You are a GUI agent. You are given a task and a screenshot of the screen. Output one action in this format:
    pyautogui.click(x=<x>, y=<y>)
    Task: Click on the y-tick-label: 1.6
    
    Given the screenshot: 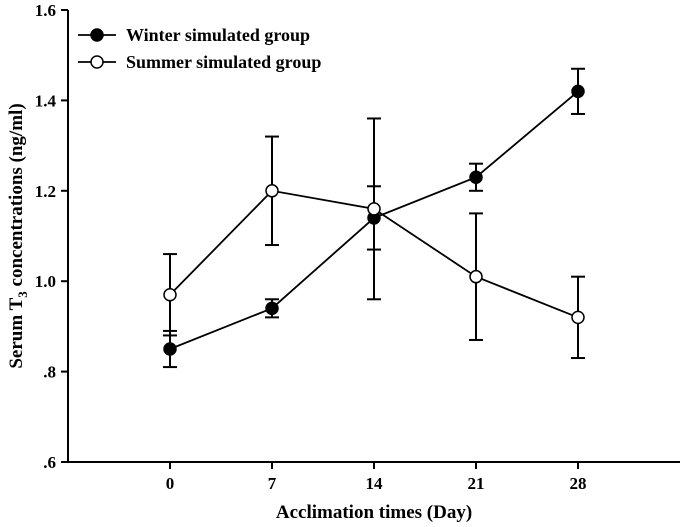 What is the action you would take?
    pyautogui.click(x=45, y=10)
    